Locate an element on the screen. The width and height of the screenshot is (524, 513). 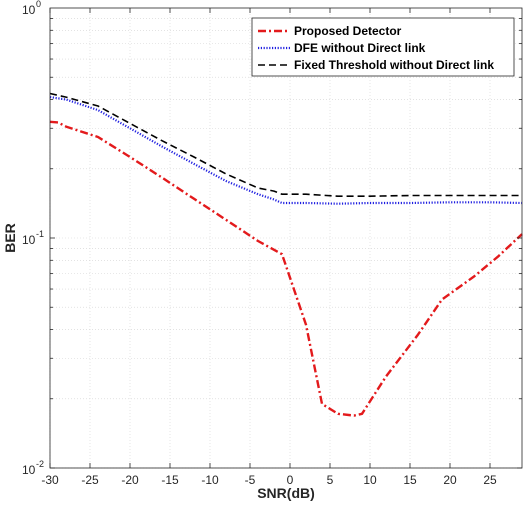
y-tick-label: 10 0 is located at coordinates (31, 8).